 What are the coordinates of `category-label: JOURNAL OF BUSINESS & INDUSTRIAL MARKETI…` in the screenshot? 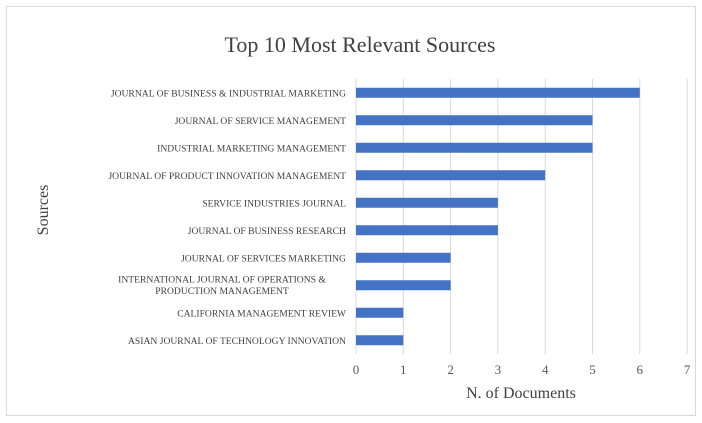 It's located at (228, 93).